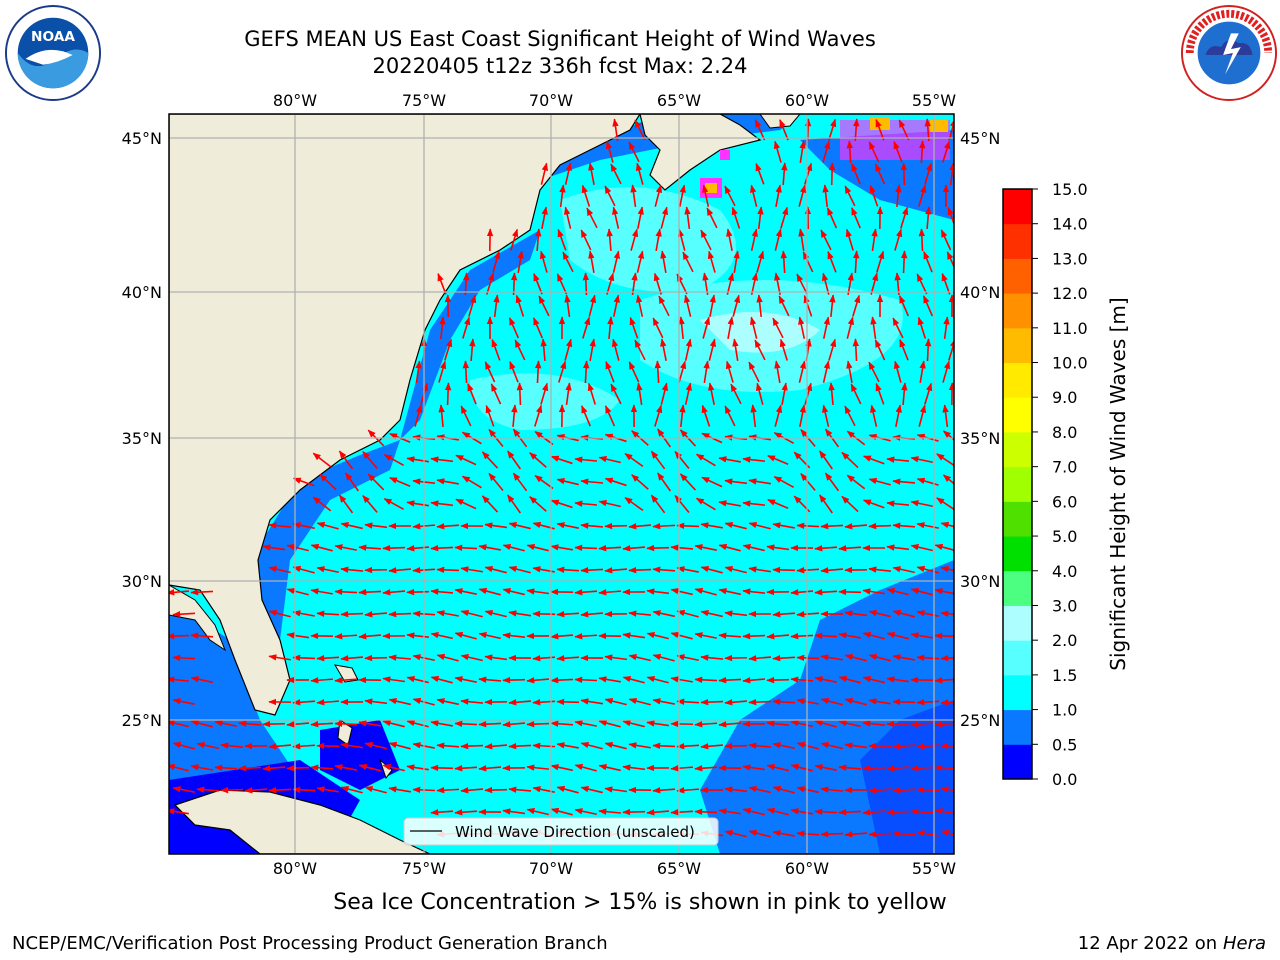 This screenshot has width=1280, height=960. Describe the element at coordinates (1064, 640) in the screenshot. I see `colorbar-tick-label: 2.0` at that location.